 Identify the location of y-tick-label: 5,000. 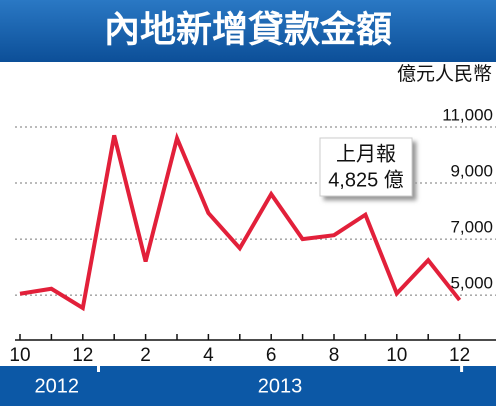
(471, 283).